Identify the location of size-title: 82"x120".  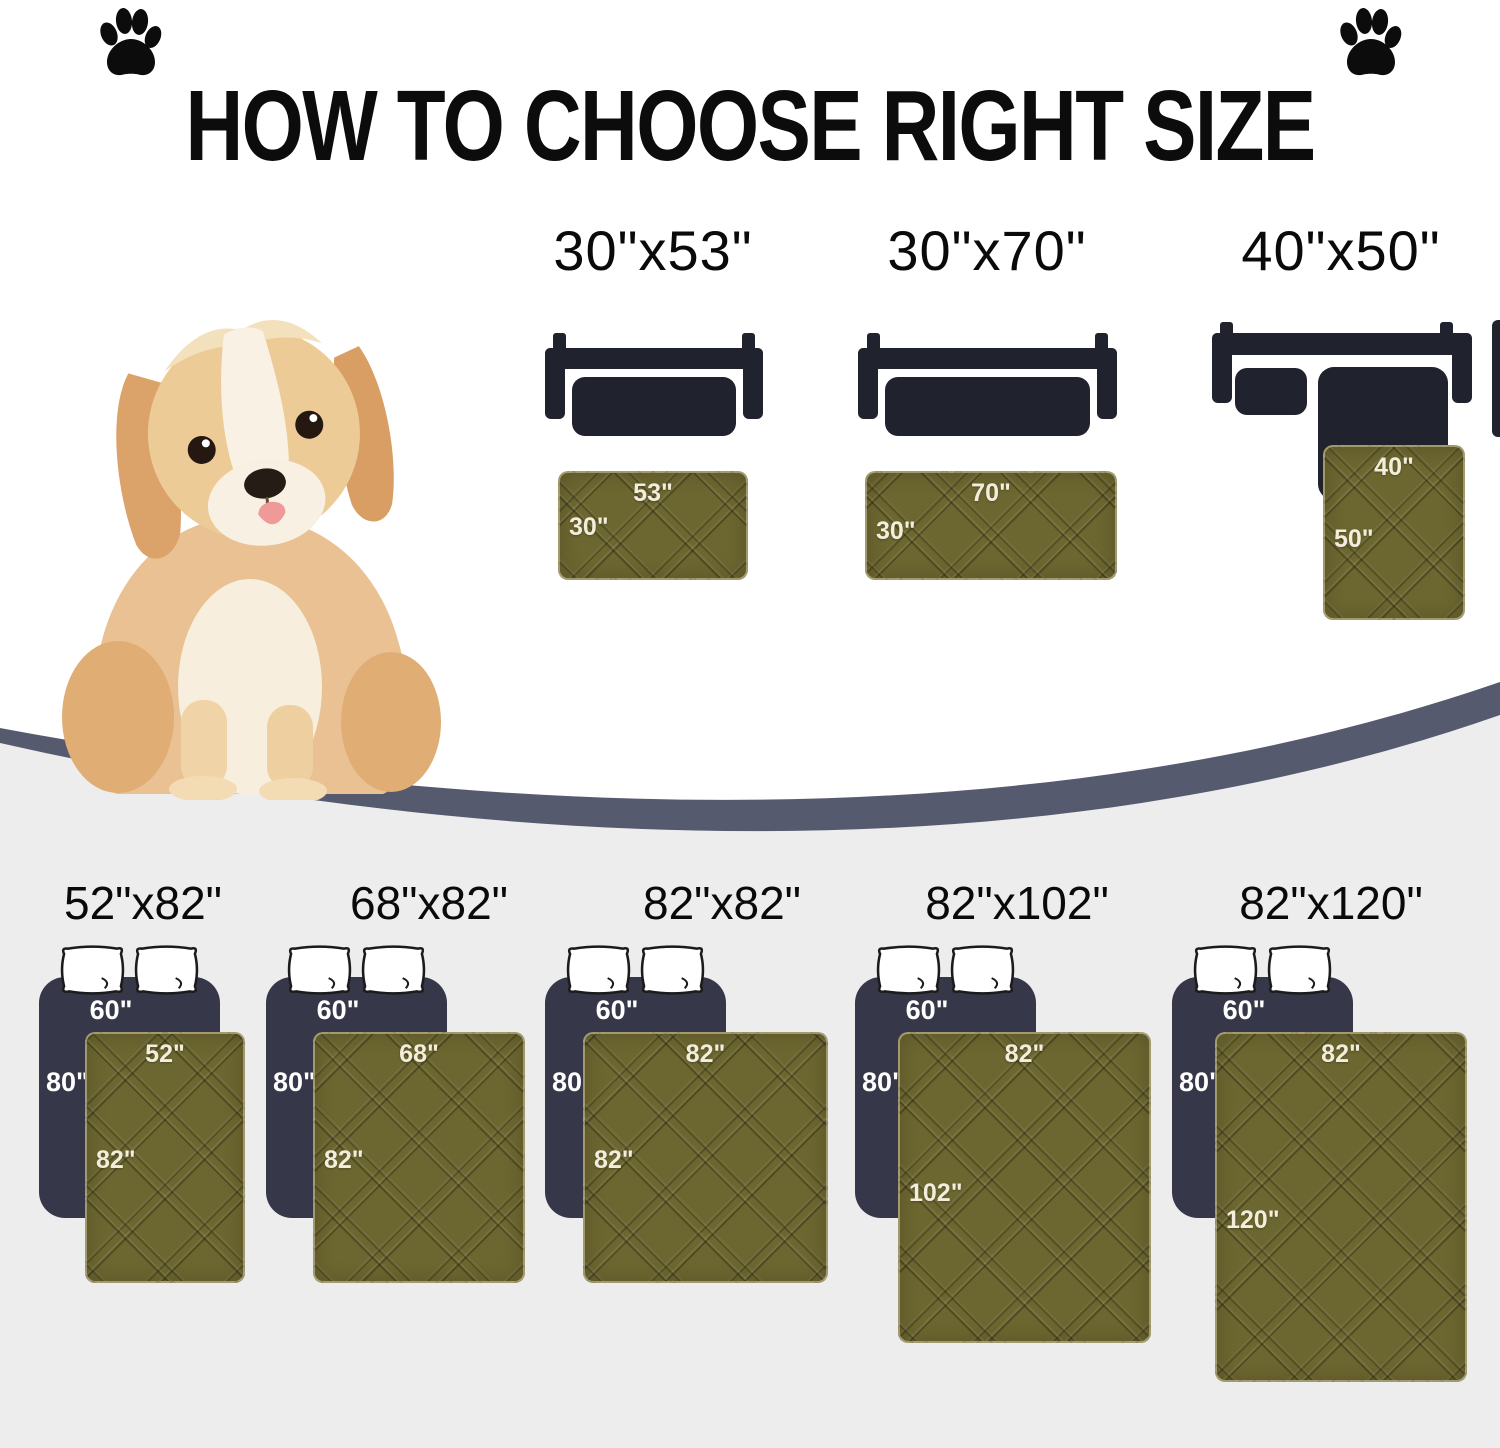
(1331, 903).